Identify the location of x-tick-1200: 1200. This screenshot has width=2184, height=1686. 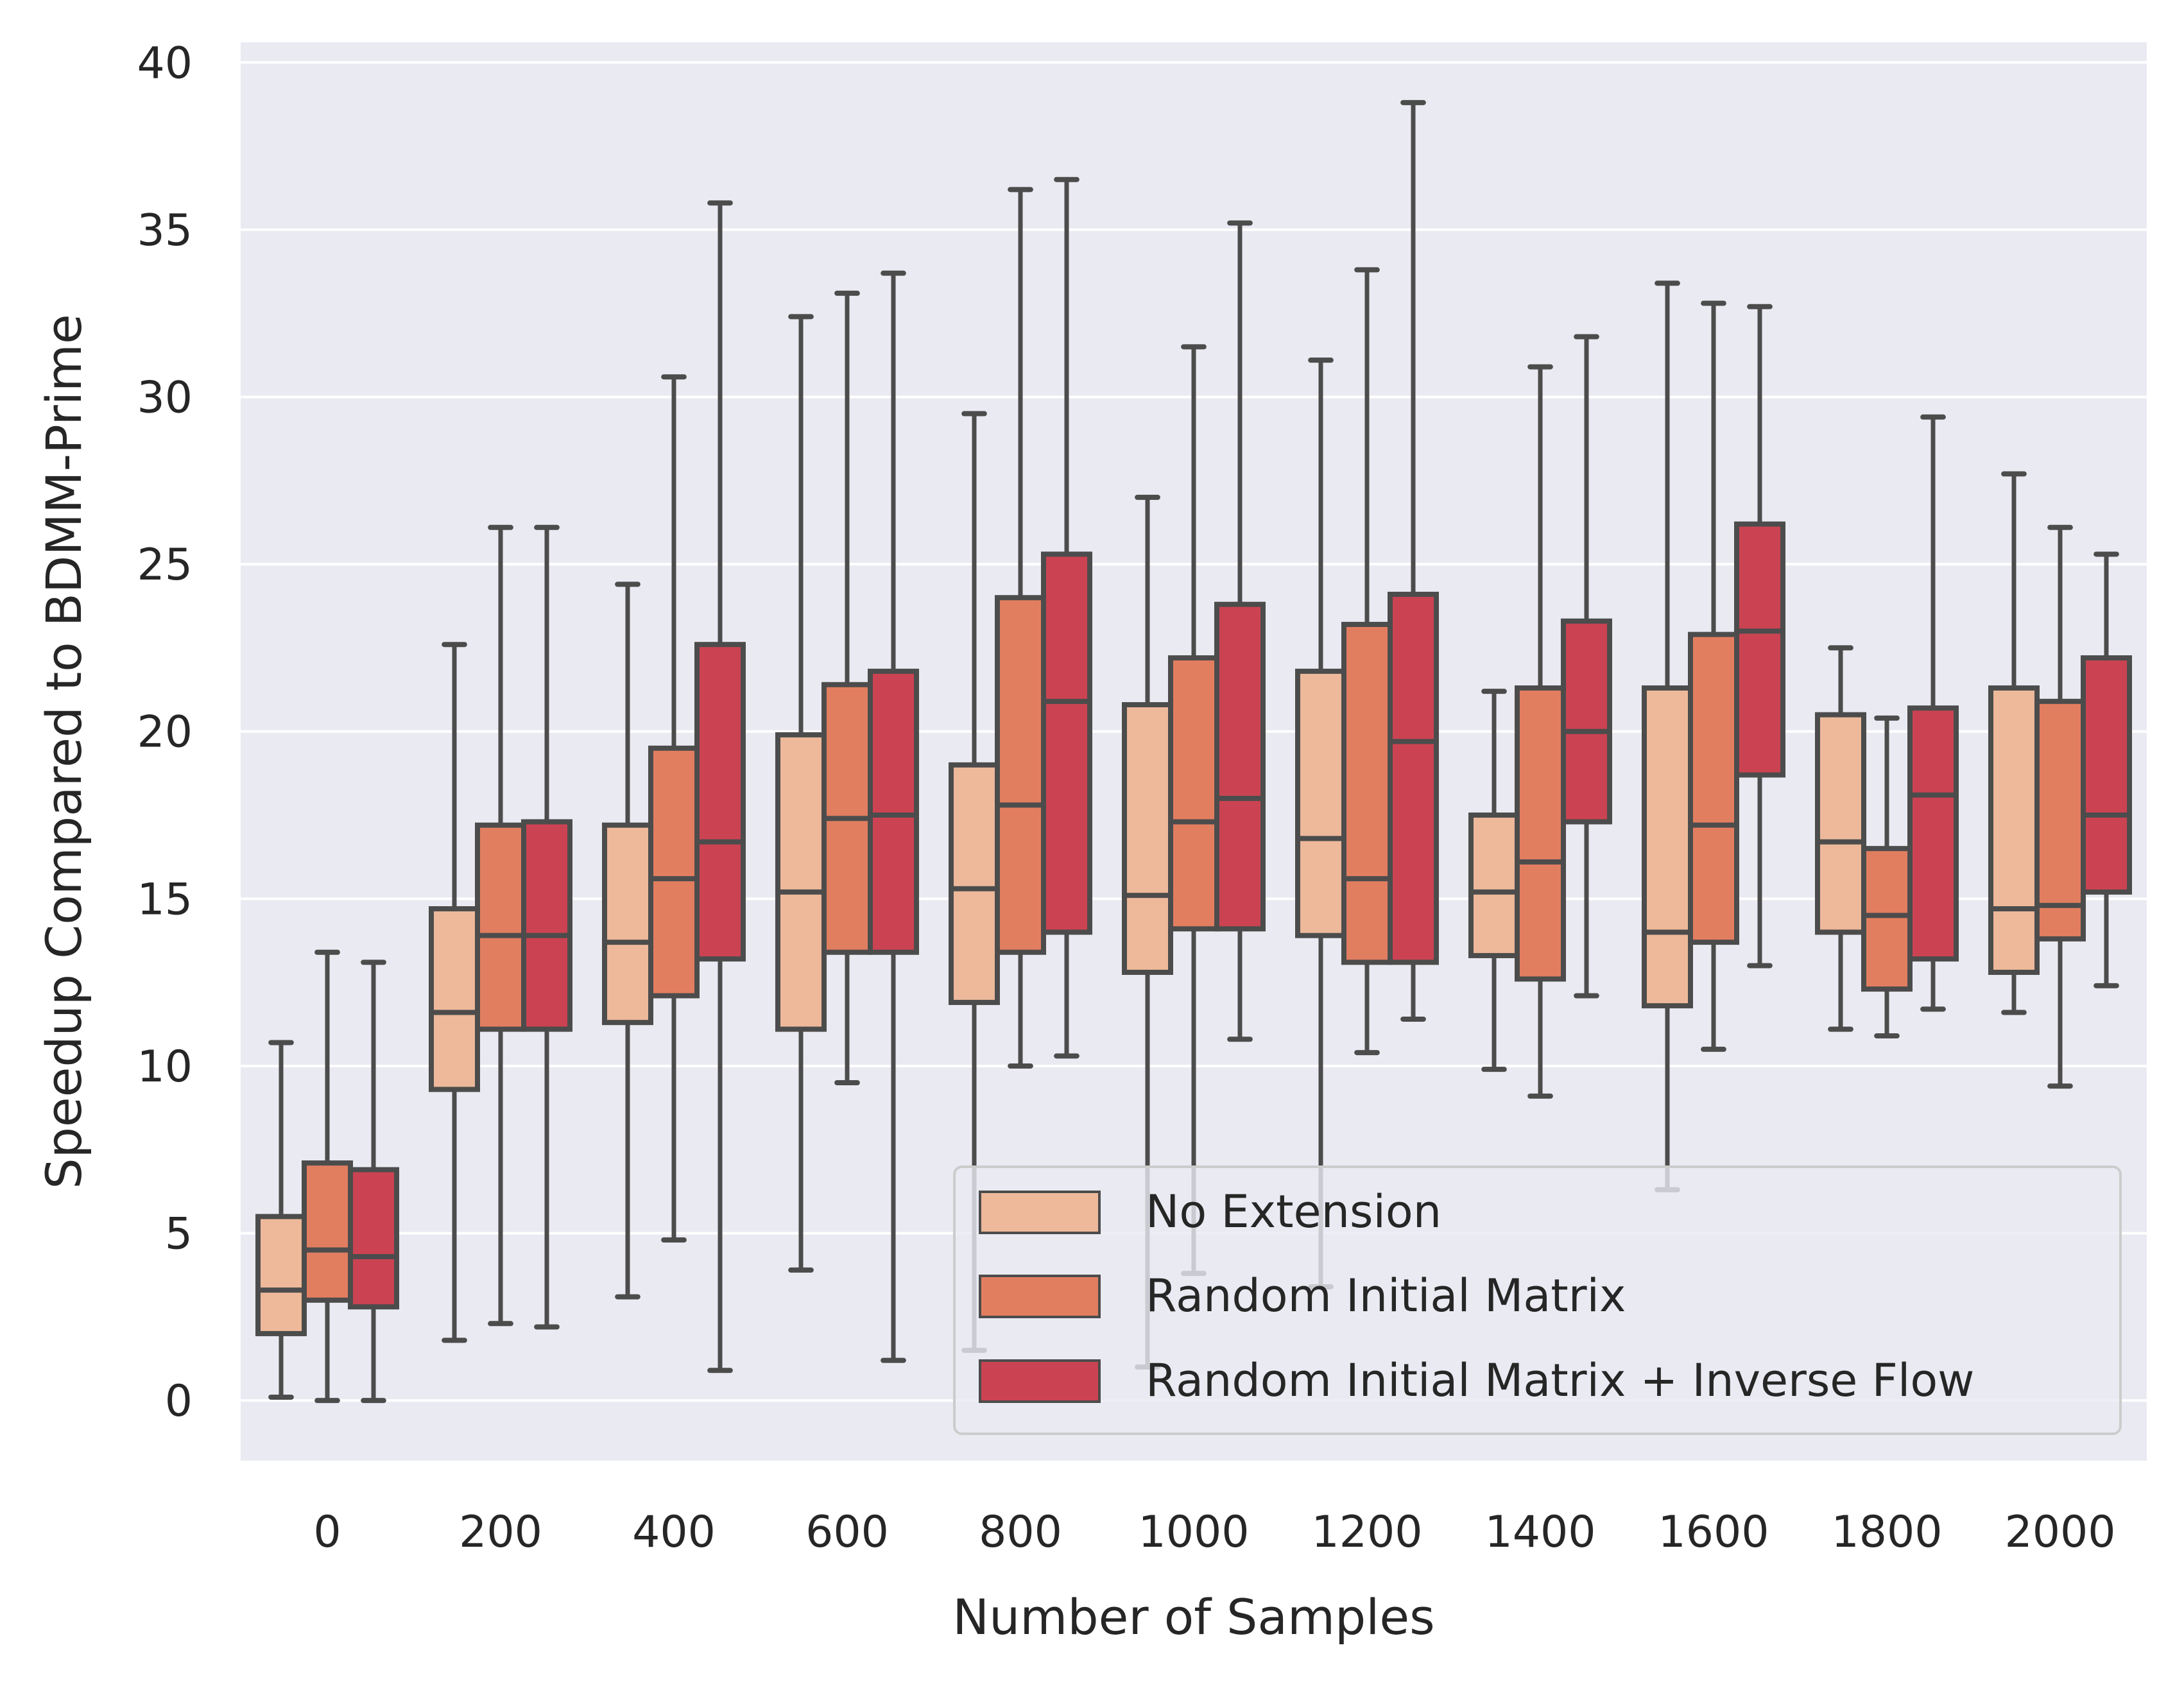
(1366, 1532).